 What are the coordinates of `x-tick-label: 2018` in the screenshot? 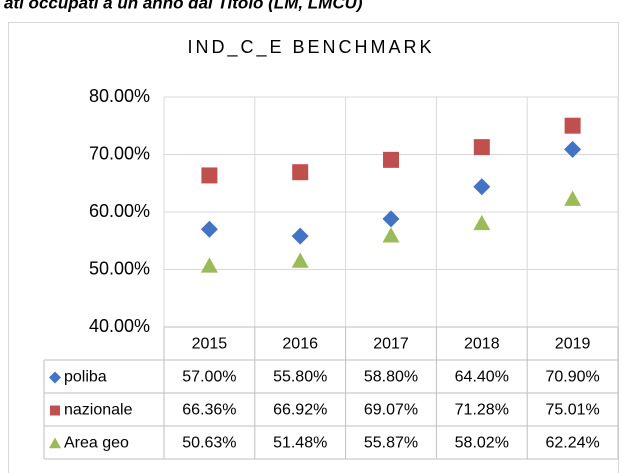 It's located at (482, 344).